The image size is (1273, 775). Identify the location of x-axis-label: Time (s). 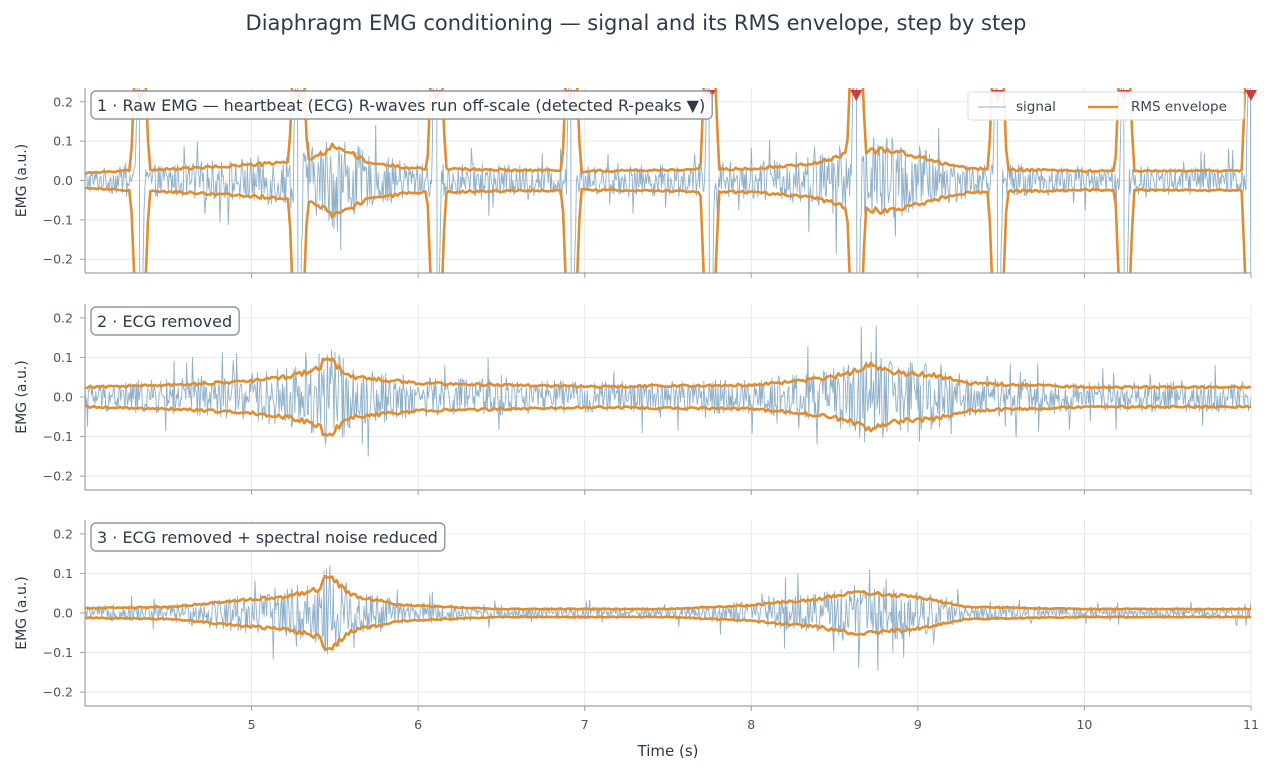
(668, 751).